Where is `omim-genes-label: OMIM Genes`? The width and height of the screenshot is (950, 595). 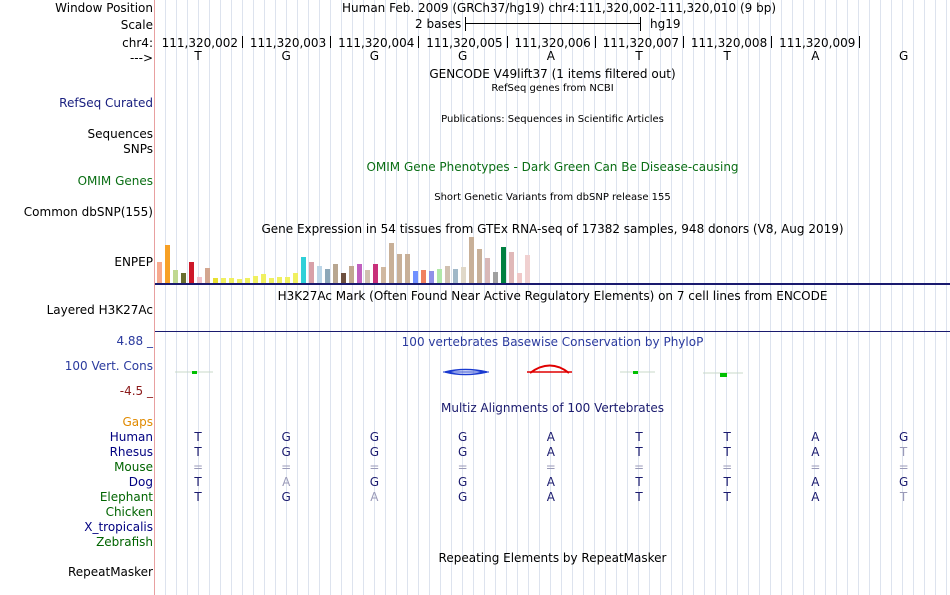 omim-genes-label: OMIM Genes is located at coordinates (115, 181).